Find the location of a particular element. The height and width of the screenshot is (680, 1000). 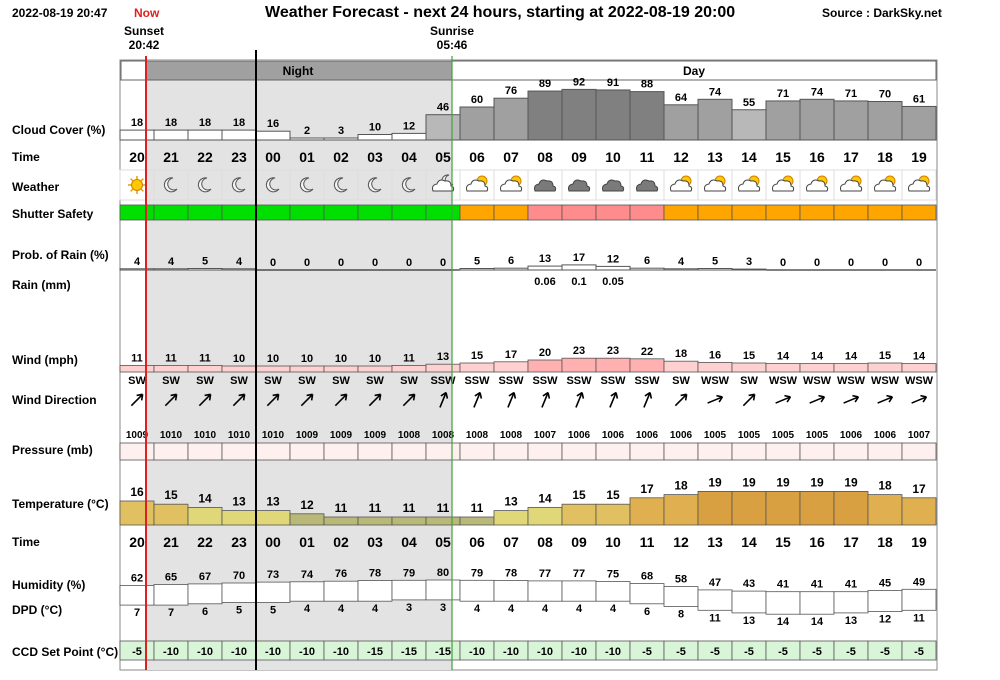

partly-cloudy-icon is located at coordinates (851, 185).